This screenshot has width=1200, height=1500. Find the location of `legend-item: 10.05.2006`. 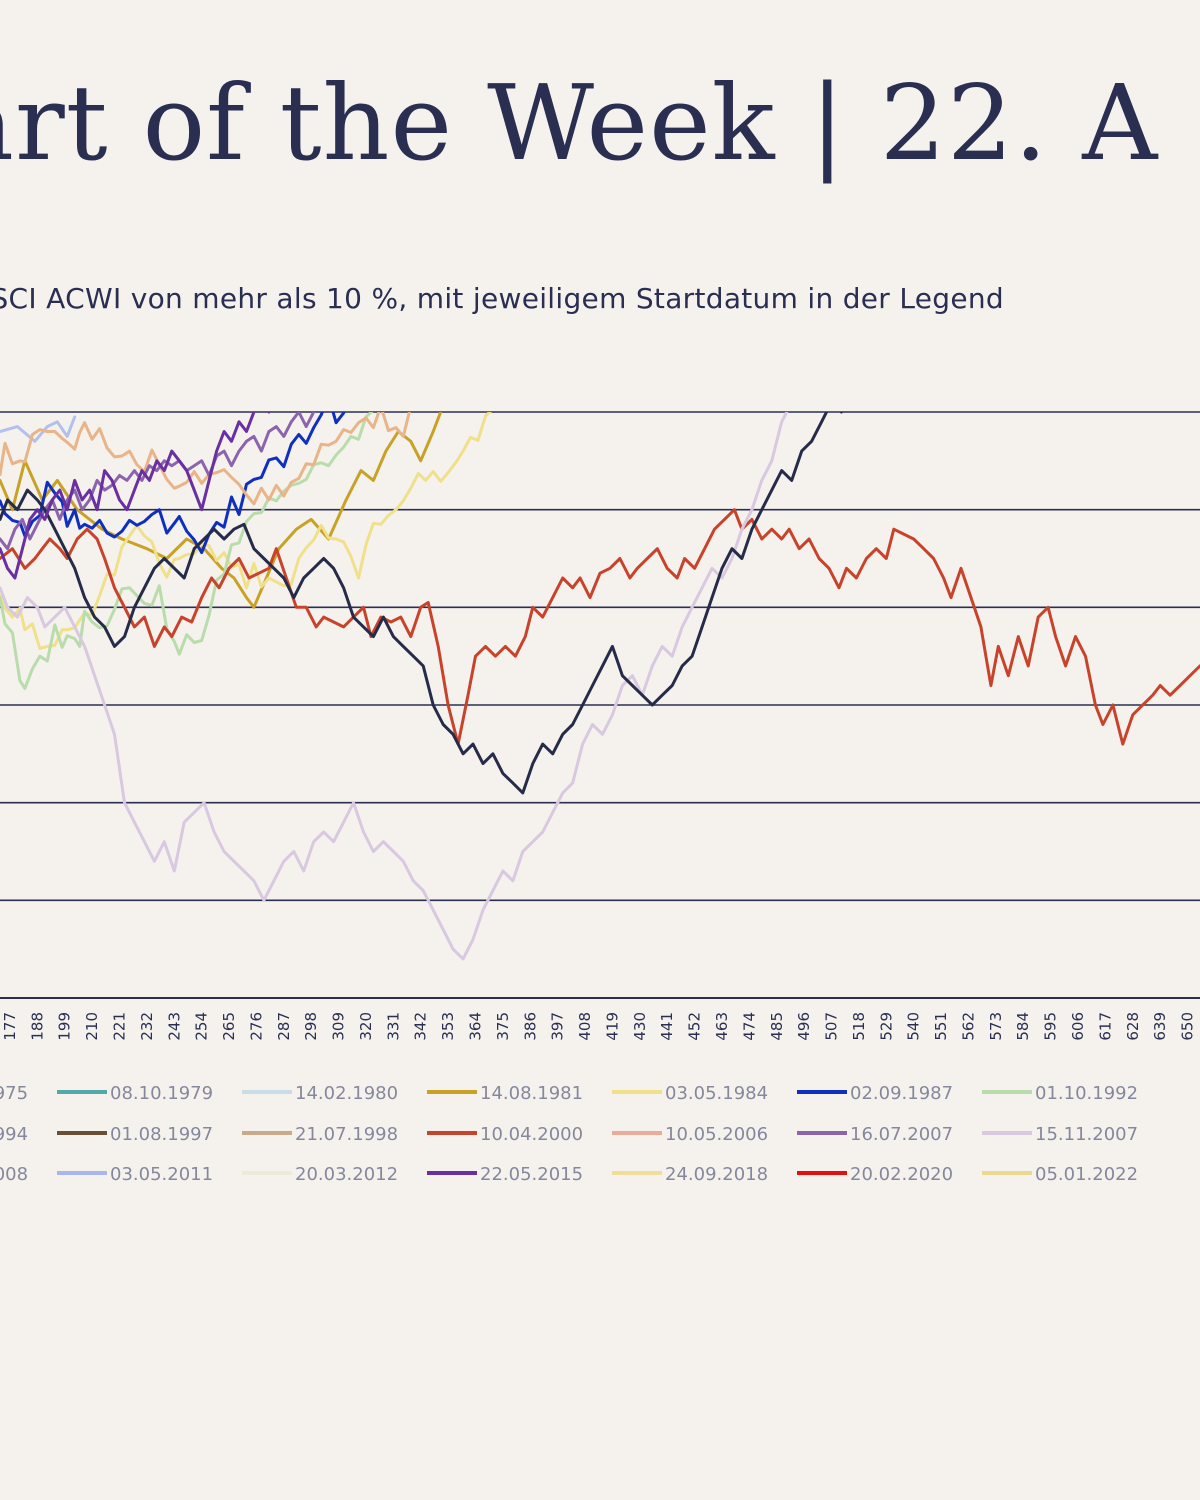

legend-item: 10.05.2006 is located at coordinates (690, 1134).